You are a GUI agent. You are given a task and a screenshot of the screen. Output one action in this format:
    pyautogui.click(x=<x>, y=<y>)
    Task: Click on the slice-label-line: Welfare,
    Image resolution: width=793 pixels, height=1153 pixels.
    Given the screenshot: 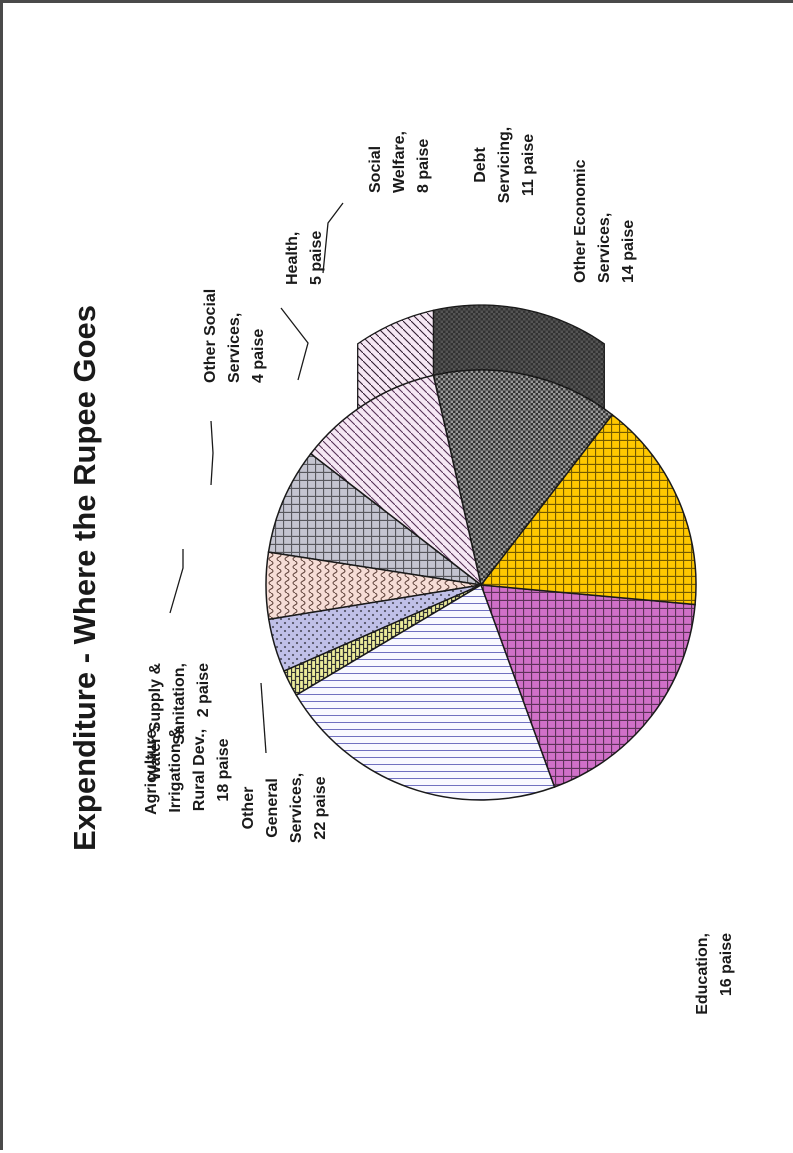 What is the action you would take?
    pyautogui.click(x=399, y=162)
    